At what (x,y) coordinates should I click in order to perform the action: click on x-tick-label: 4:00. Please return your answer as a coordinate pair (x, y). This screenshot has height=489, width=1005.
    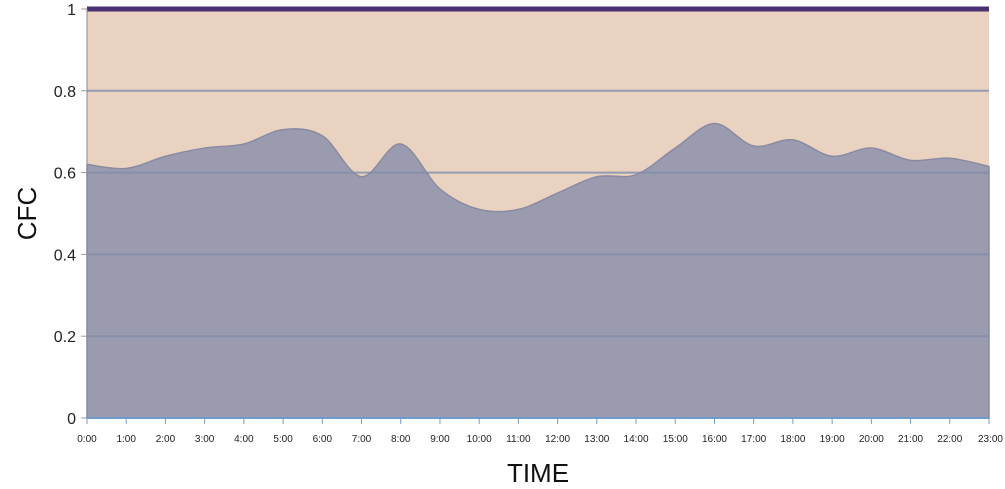
    Looking at the image, I should click on (244, 439).